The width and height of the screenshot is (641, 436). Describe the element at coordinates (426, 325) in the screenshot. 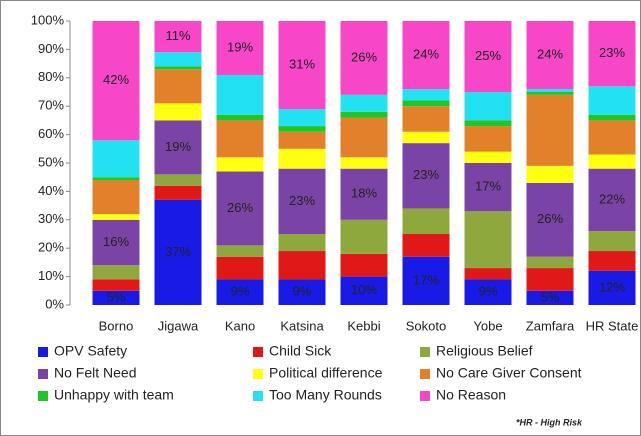

I see `x-tick-label: Sokoto` at that location.